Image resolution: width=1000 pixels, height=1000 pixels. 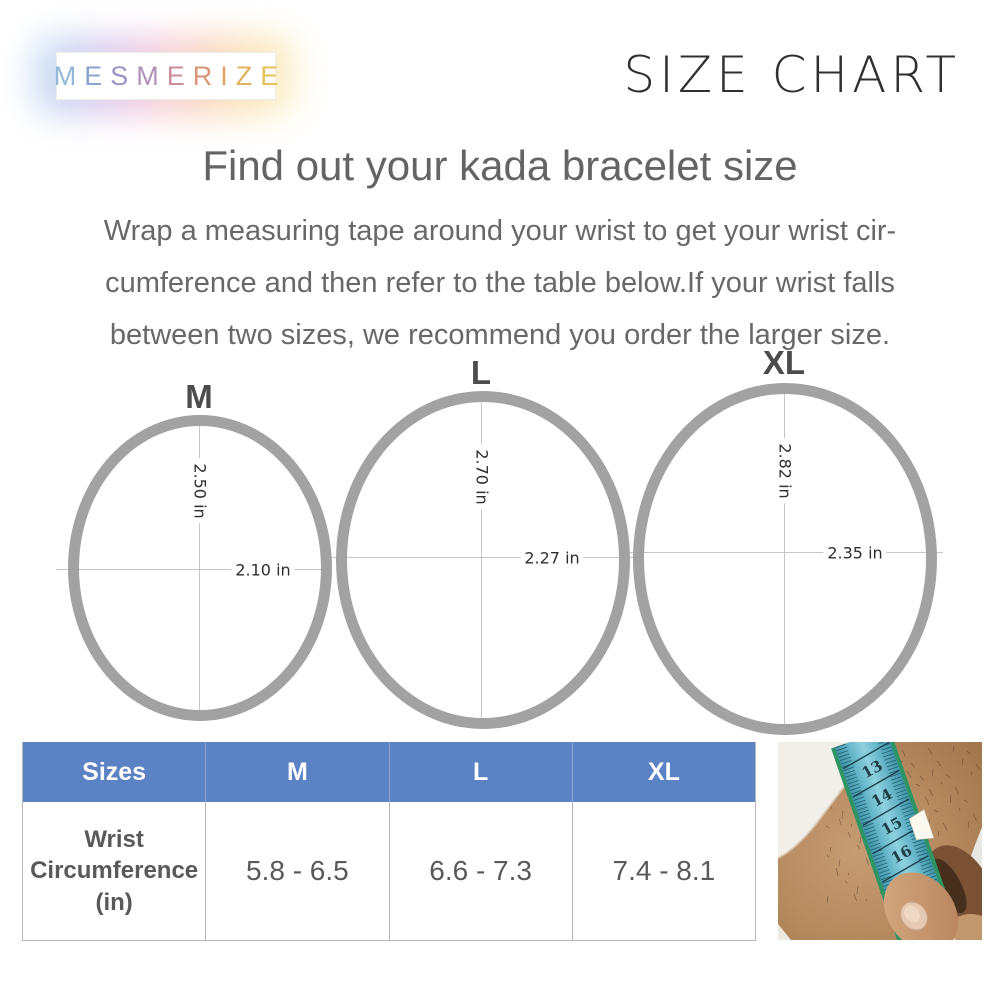 I want to click on brand-logo: M E S M E R I Z E, so click(x=166, y=76).